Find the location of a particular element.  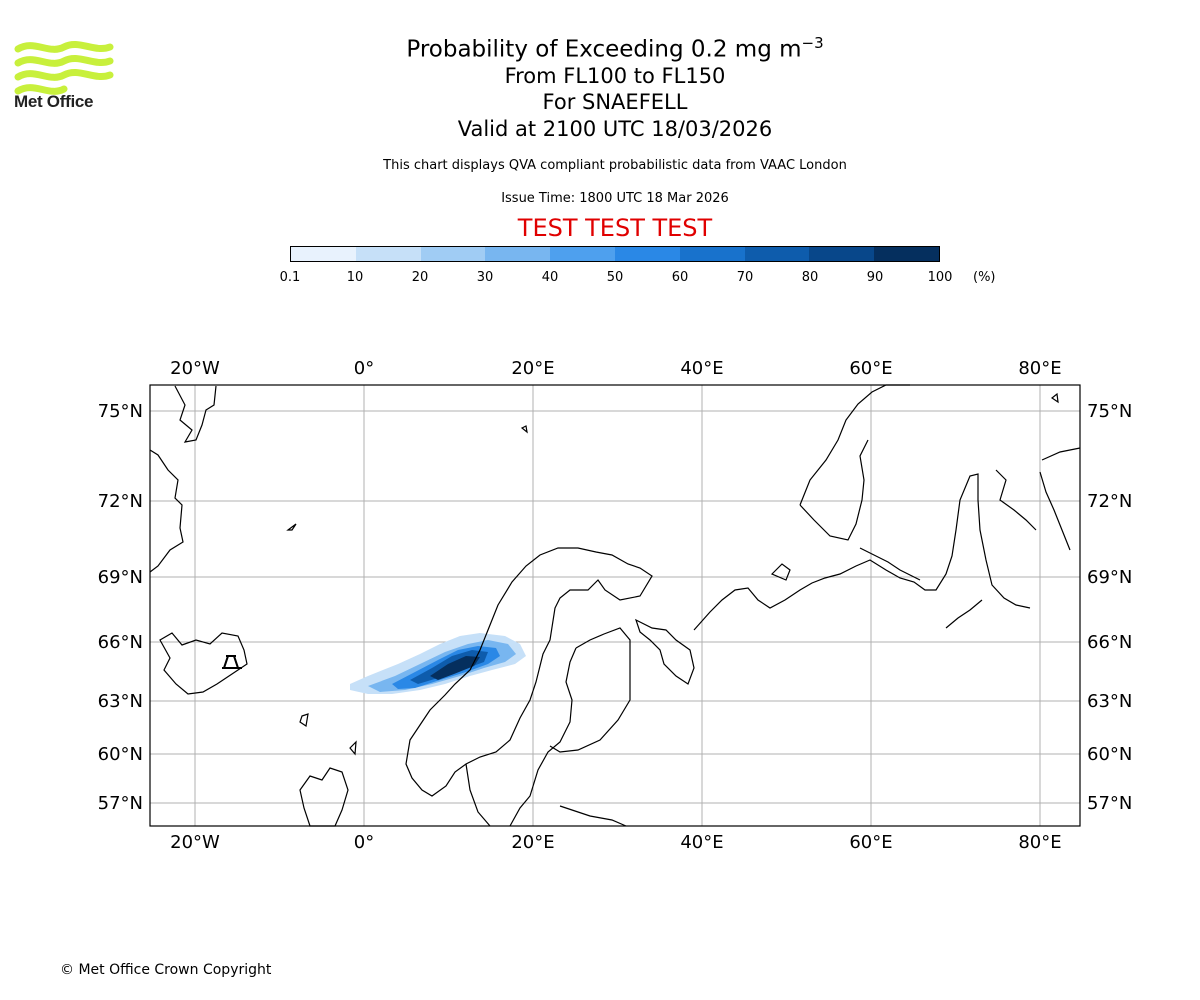

test-banner: TEST TEST TEST is located at coordinates (615, 228).